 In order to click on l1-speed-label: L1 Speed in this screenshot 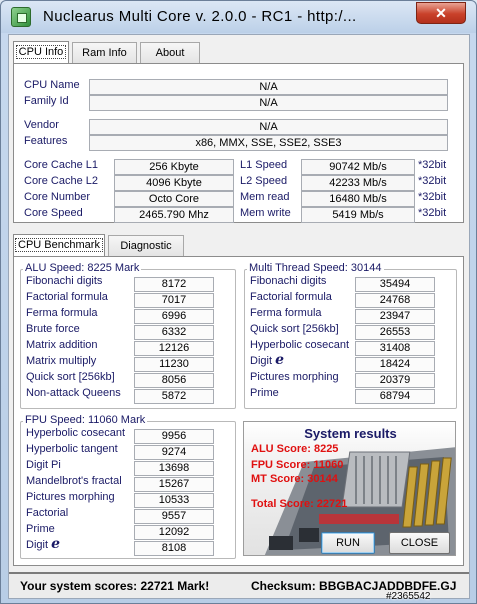, I will do `click(264, 165)`.